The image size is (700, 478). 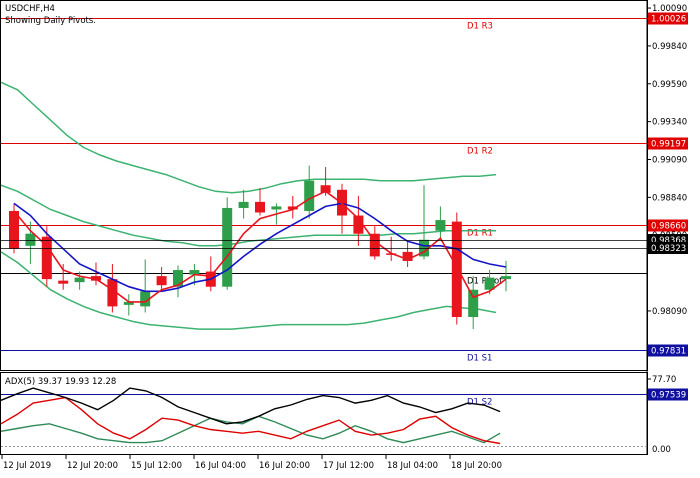 I want to click on price-tick-label: 0.99090, so click(x=669, y=160).